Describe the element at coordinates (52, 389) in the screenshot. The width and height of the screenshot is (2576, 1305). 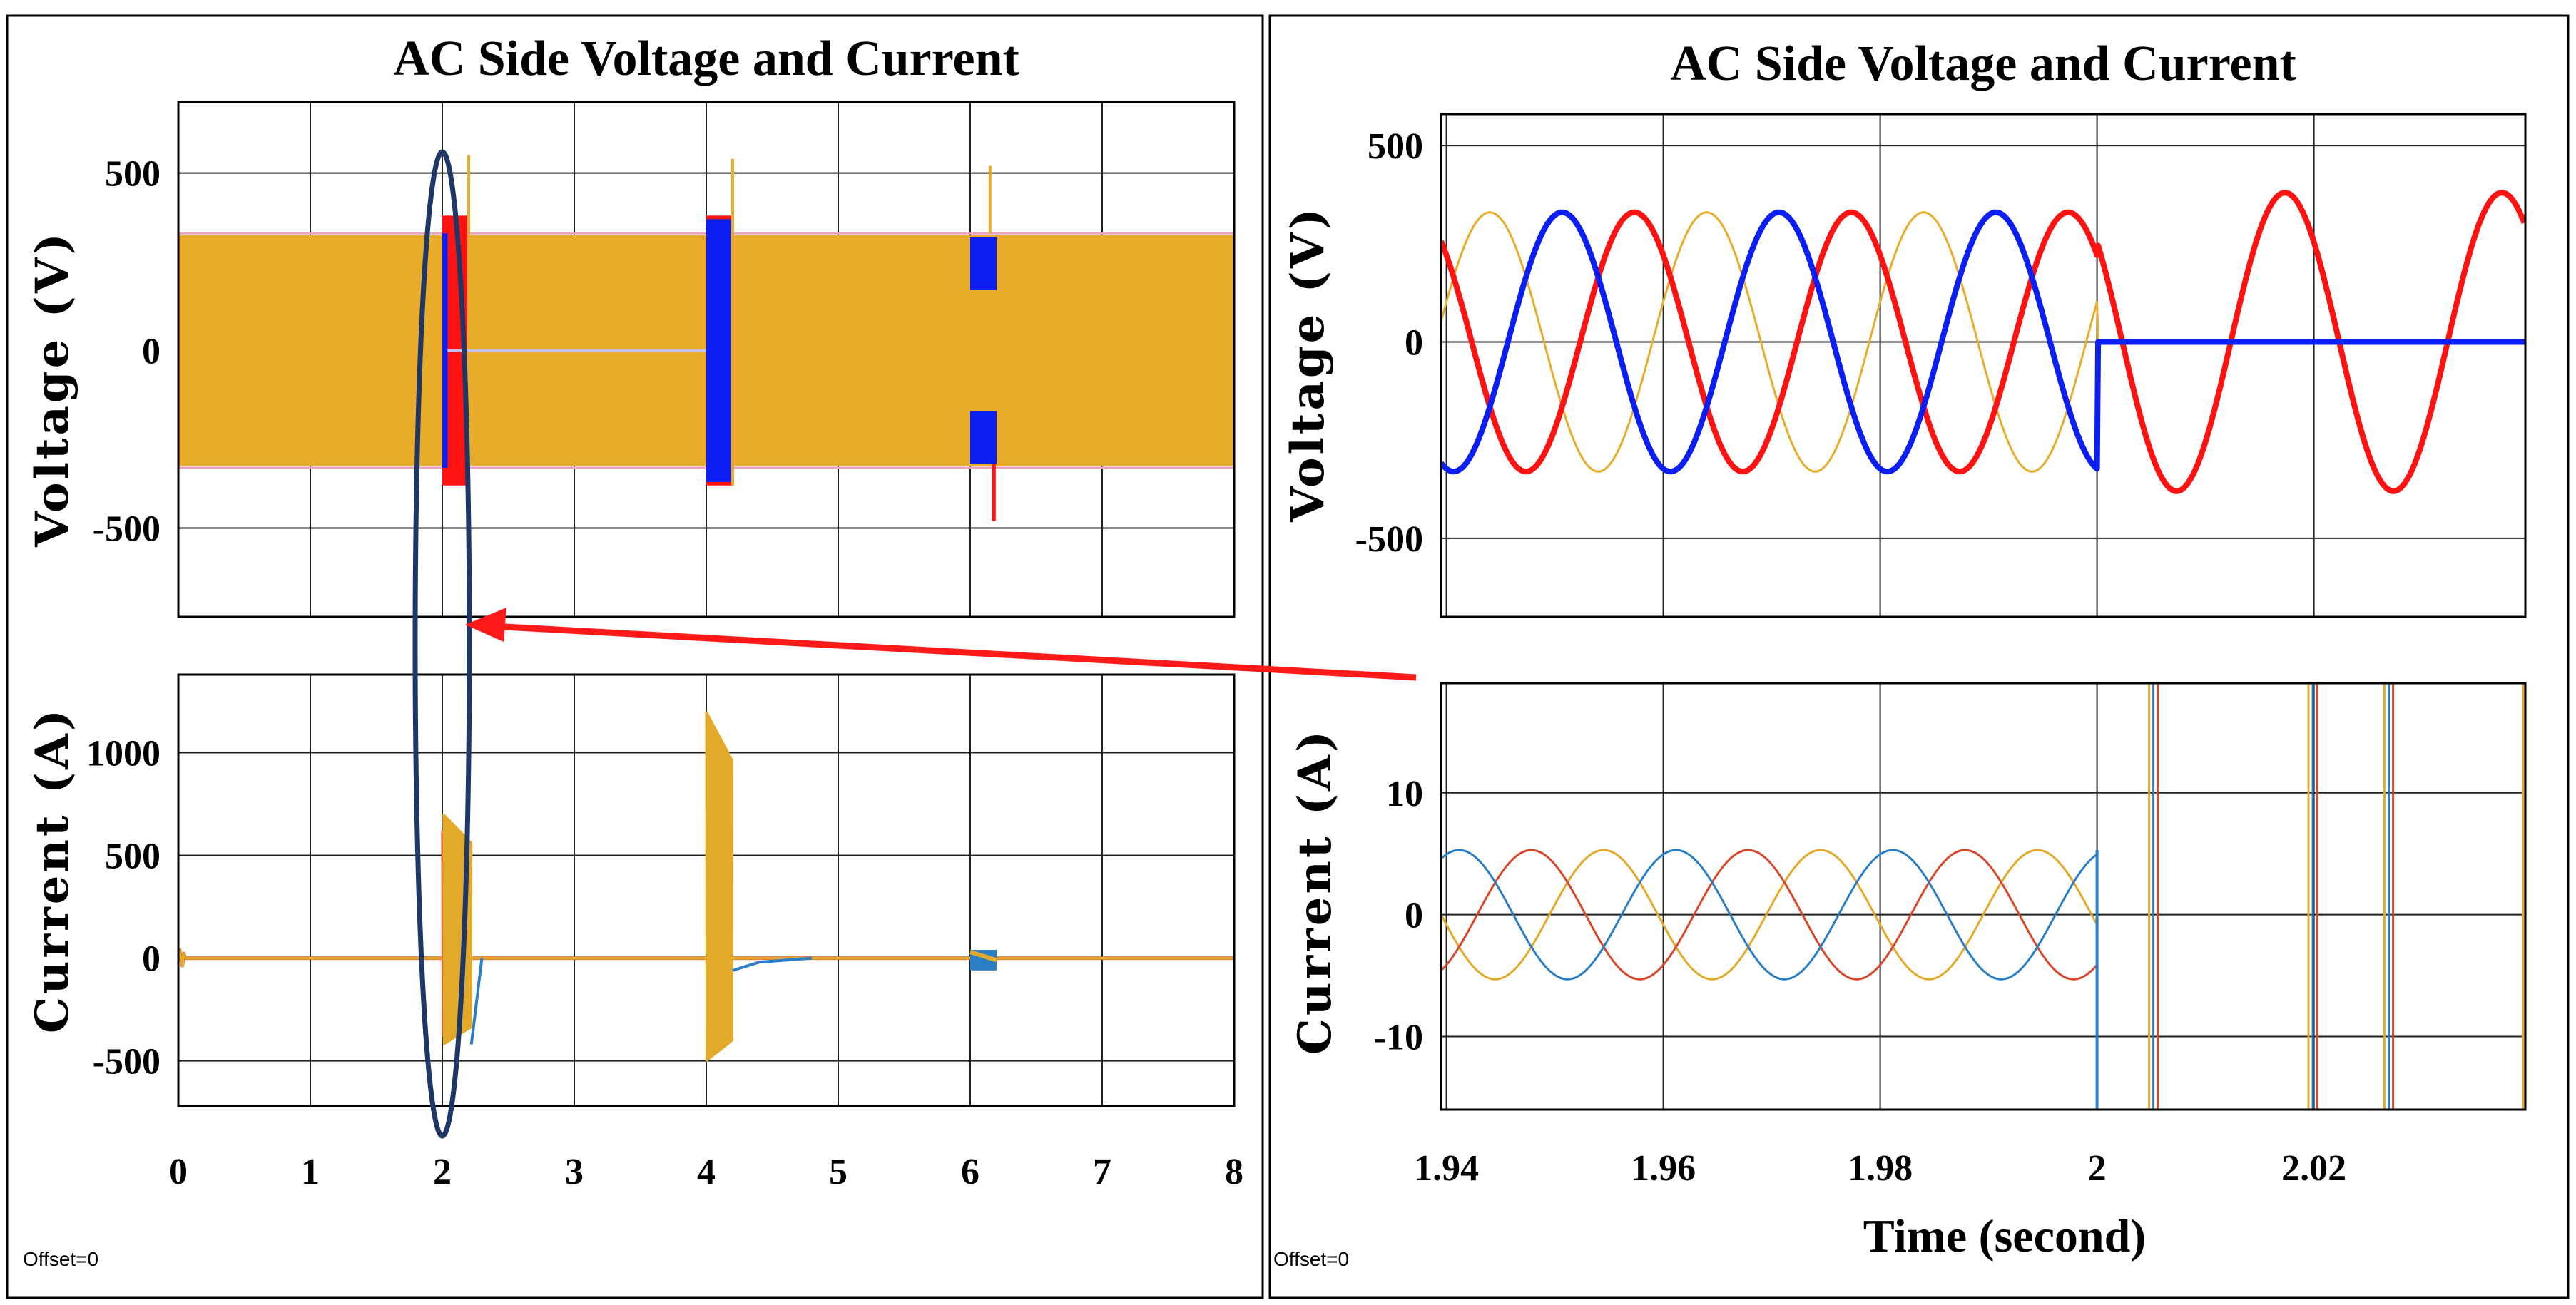
I see `left-voltage-ylabel: Voltage (V)` at that location.